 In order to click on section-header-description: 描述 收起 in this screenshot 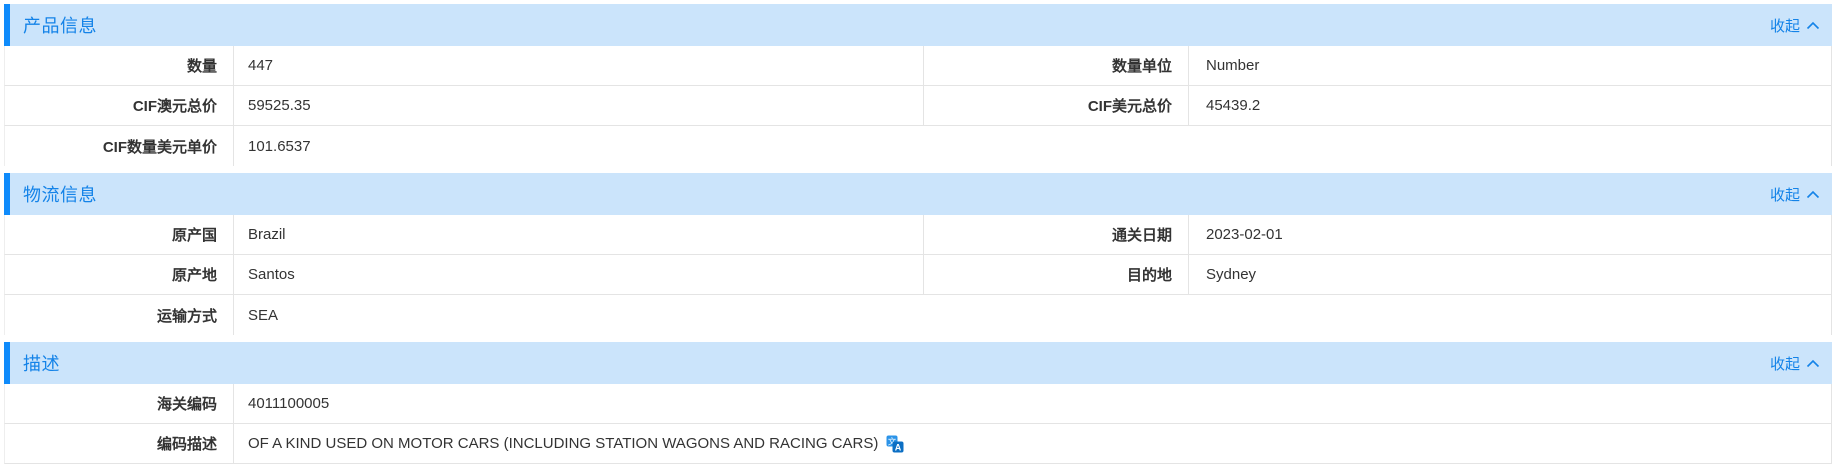, I will do `click(918, 363)`.